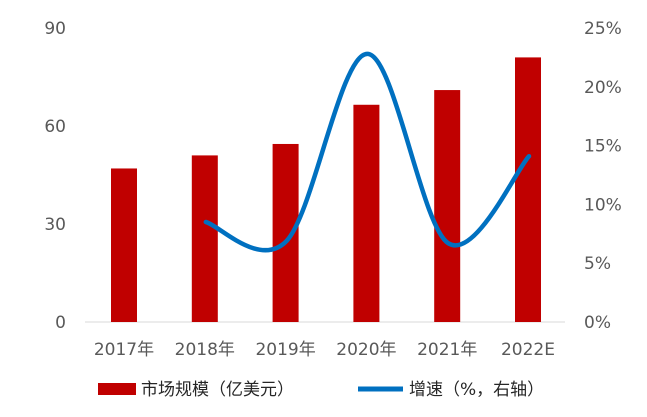 This screenshot has height=417, width=647. Describe the element at coordinates (55, 176) in the screenshot. I see `y-axis-left: 0 30 60 90` at that location.